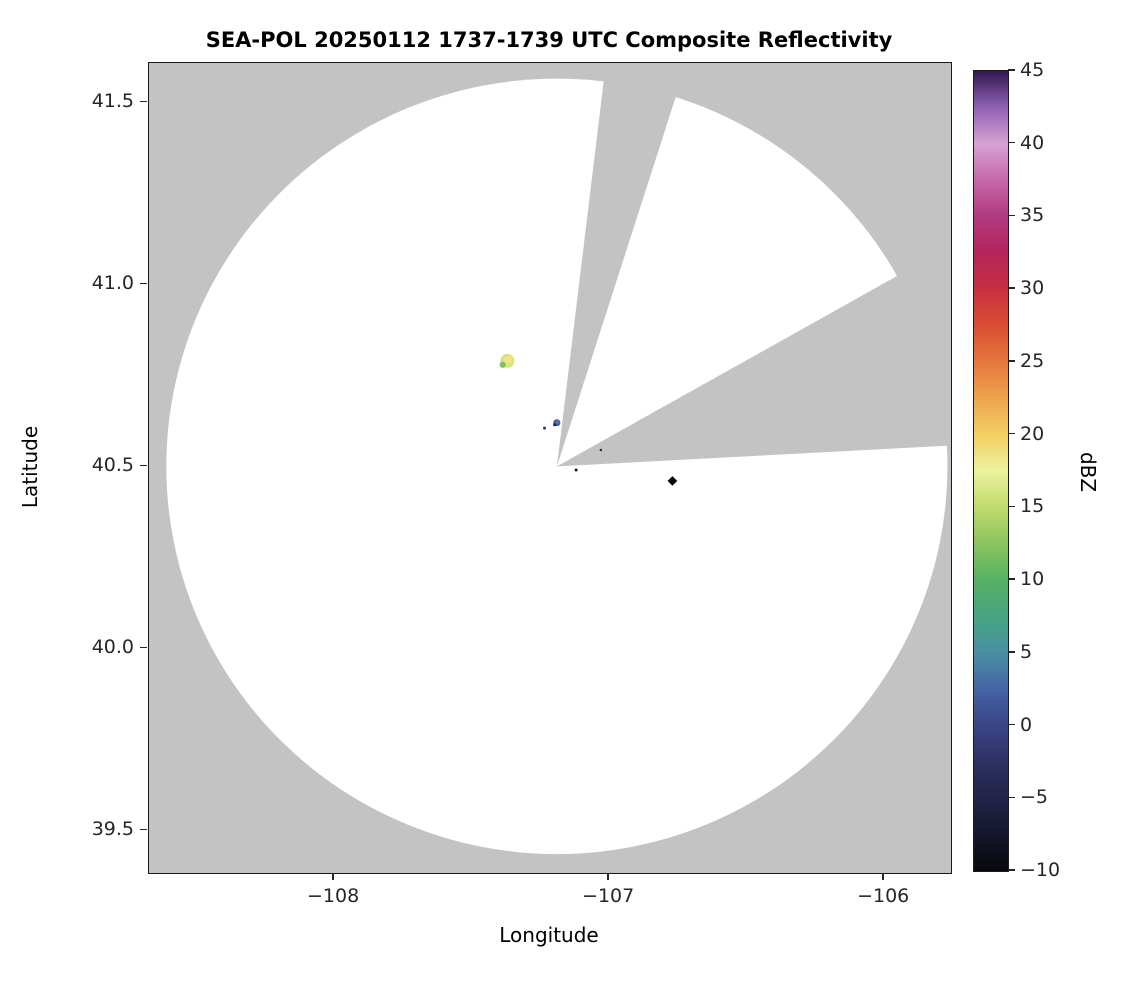  I want to click on colorbar-tick-label: 25, so click(1032, 360).